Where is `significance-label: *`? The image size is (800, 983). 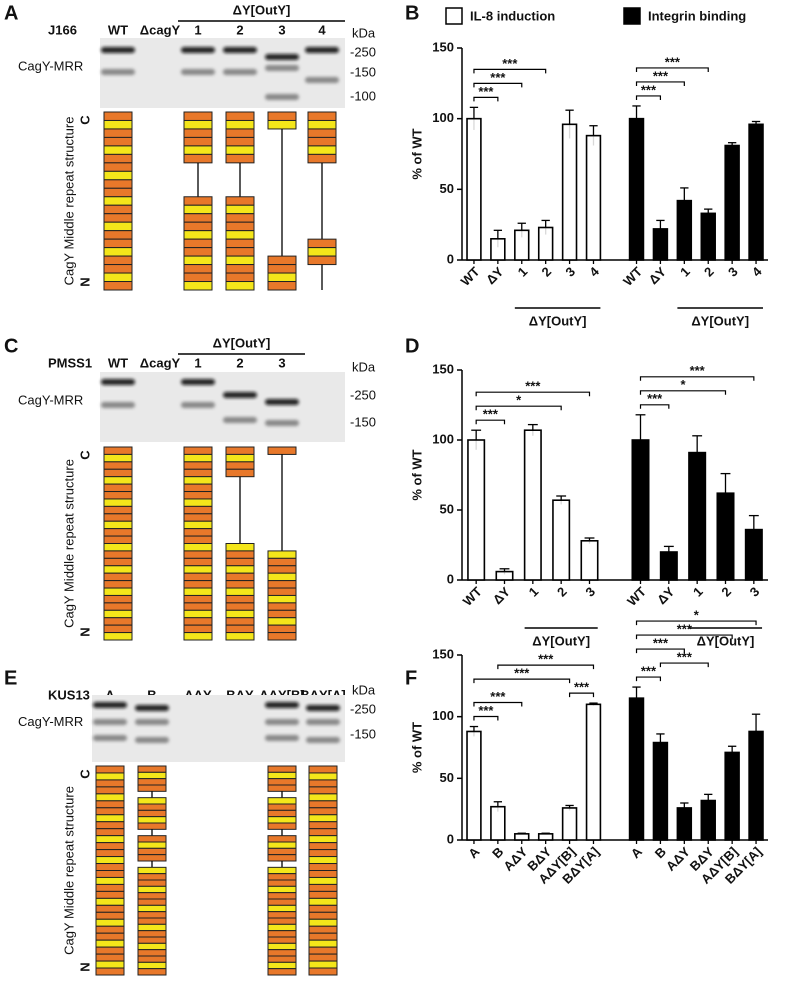 significance-label: * is located at coordinates (519, 400).